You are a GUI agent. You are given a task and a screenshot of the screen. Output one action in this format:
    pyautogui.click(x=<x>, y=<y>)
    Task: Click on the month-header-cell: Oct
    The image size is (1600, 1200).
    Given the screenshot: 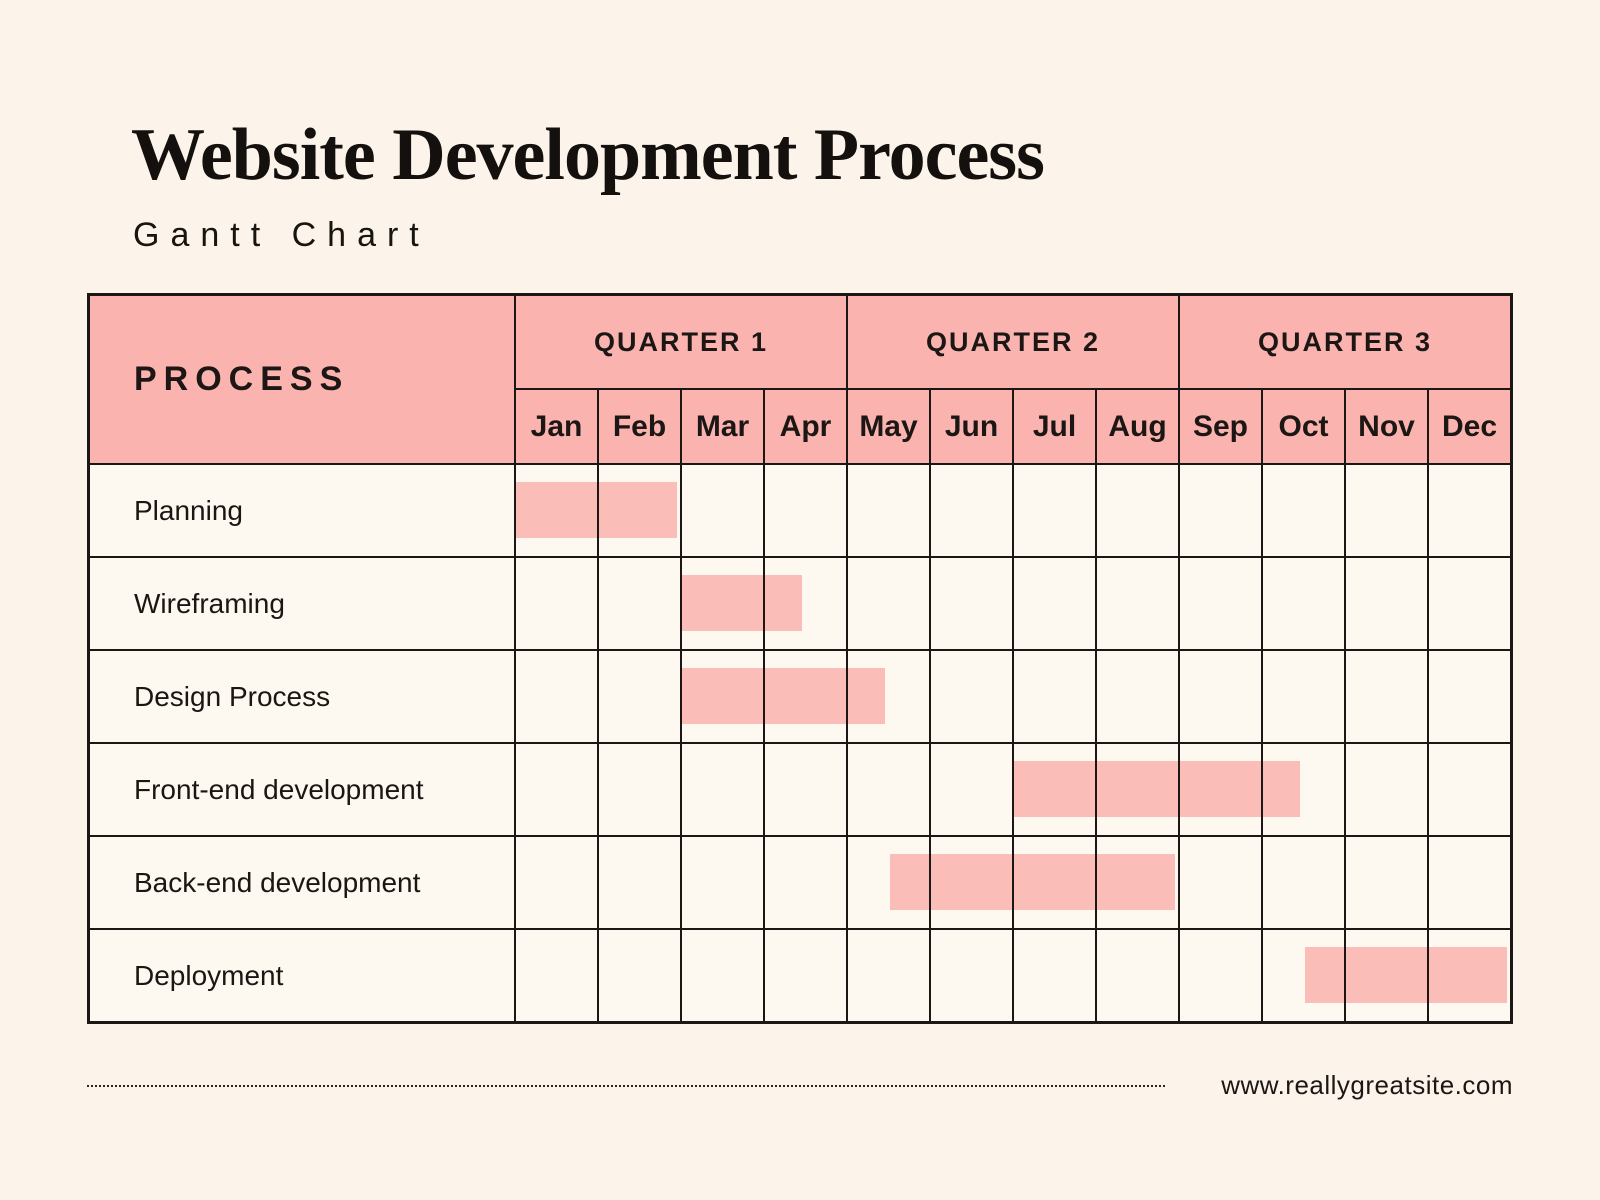 What is the action you would take?
    pyautogui.click(x=1302, y=426)
    